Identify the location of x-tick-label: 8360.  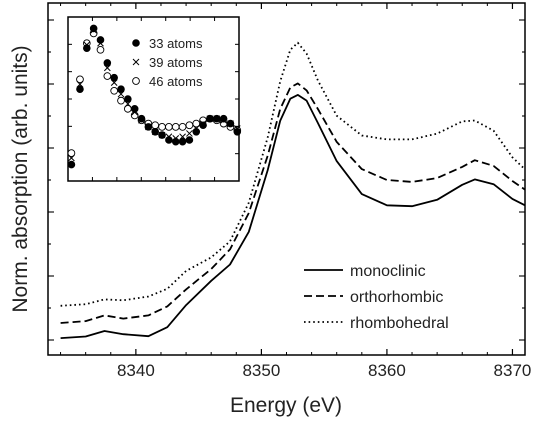
(387, 370).